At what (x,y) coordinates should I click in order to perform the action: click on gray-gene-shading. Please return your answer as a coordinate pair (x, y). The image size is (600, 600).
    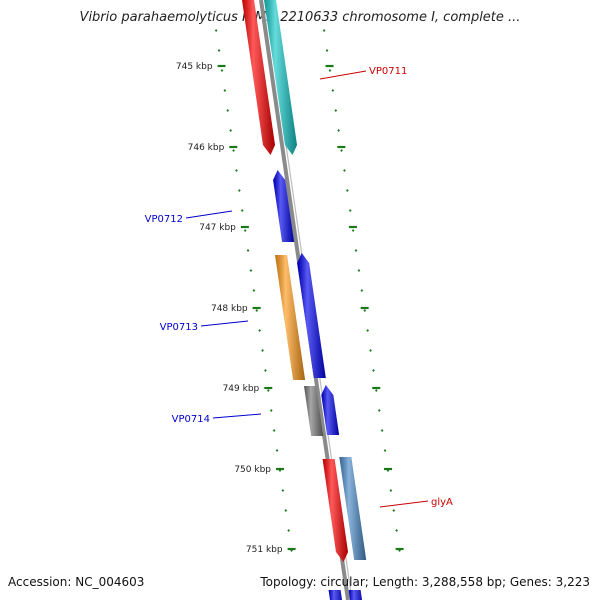
    Looking at the image, I should click on (314, 411).